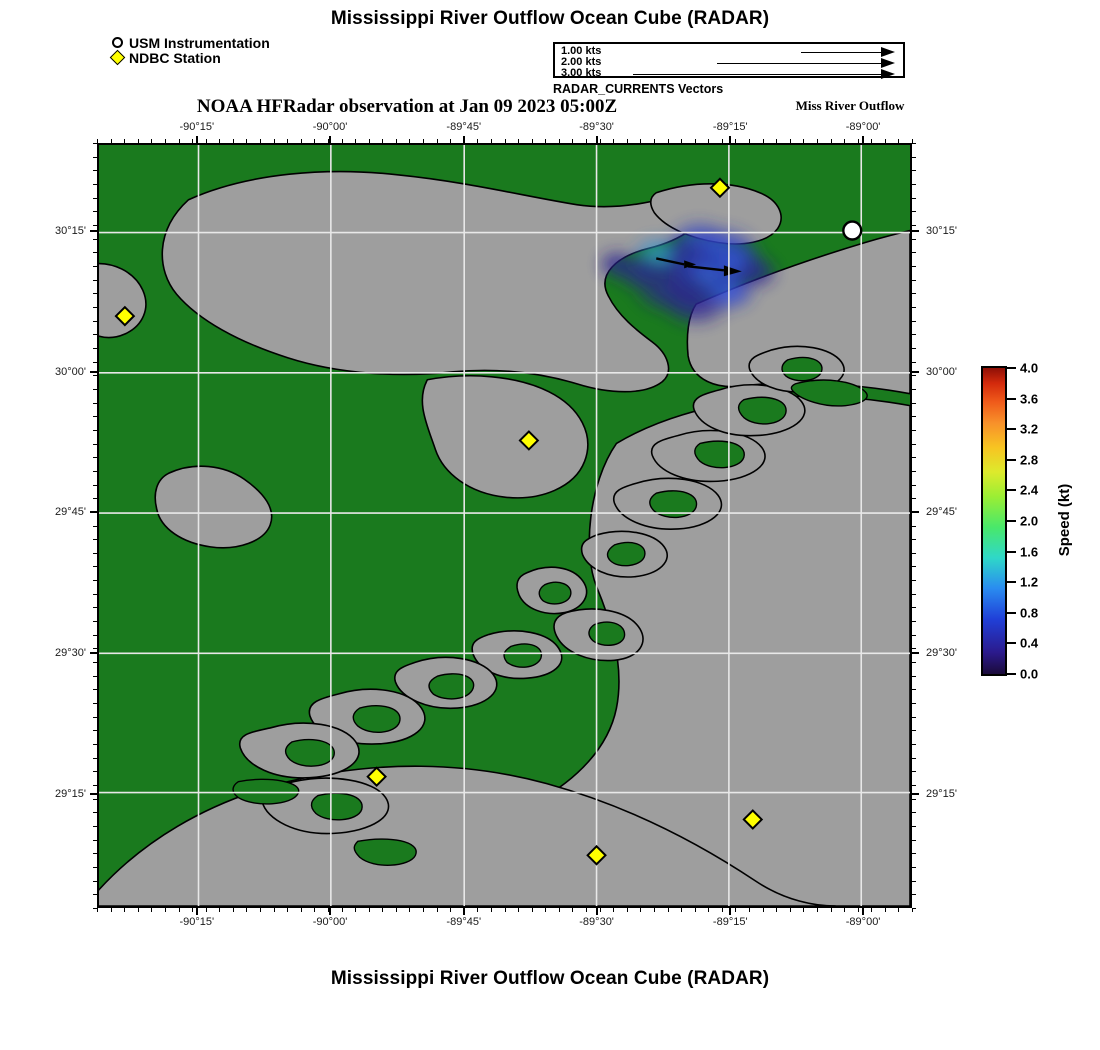 This screenshot has height=1050, width=1100. What do you see at coordinates (850, 105) in the screenshot?
I see `dataset-name-label: Miss River Outflow` at bounding box center [850, 105].